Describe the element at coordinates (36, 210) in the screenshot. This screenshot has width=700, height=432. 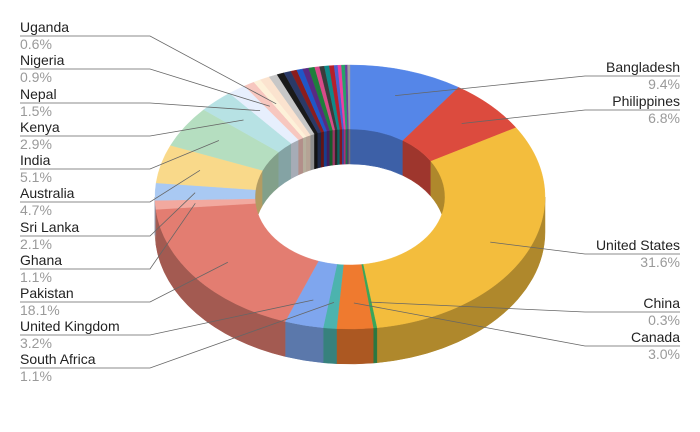
I see `value-label: 4.7%` at that location.